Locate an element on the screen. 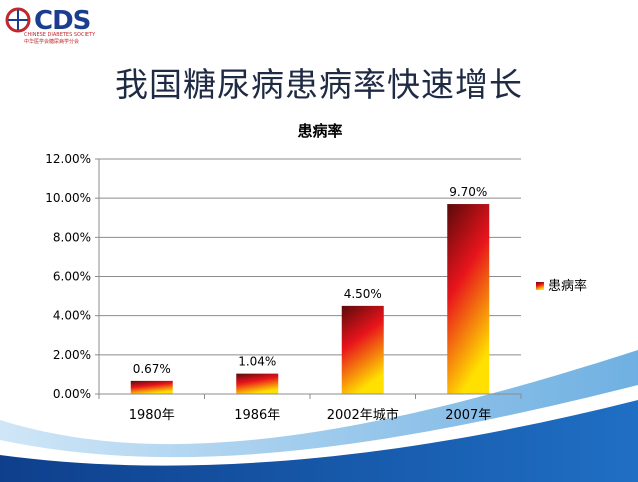 The image size is (638, 482). legend-swatch is located at coordinates (540, 286).